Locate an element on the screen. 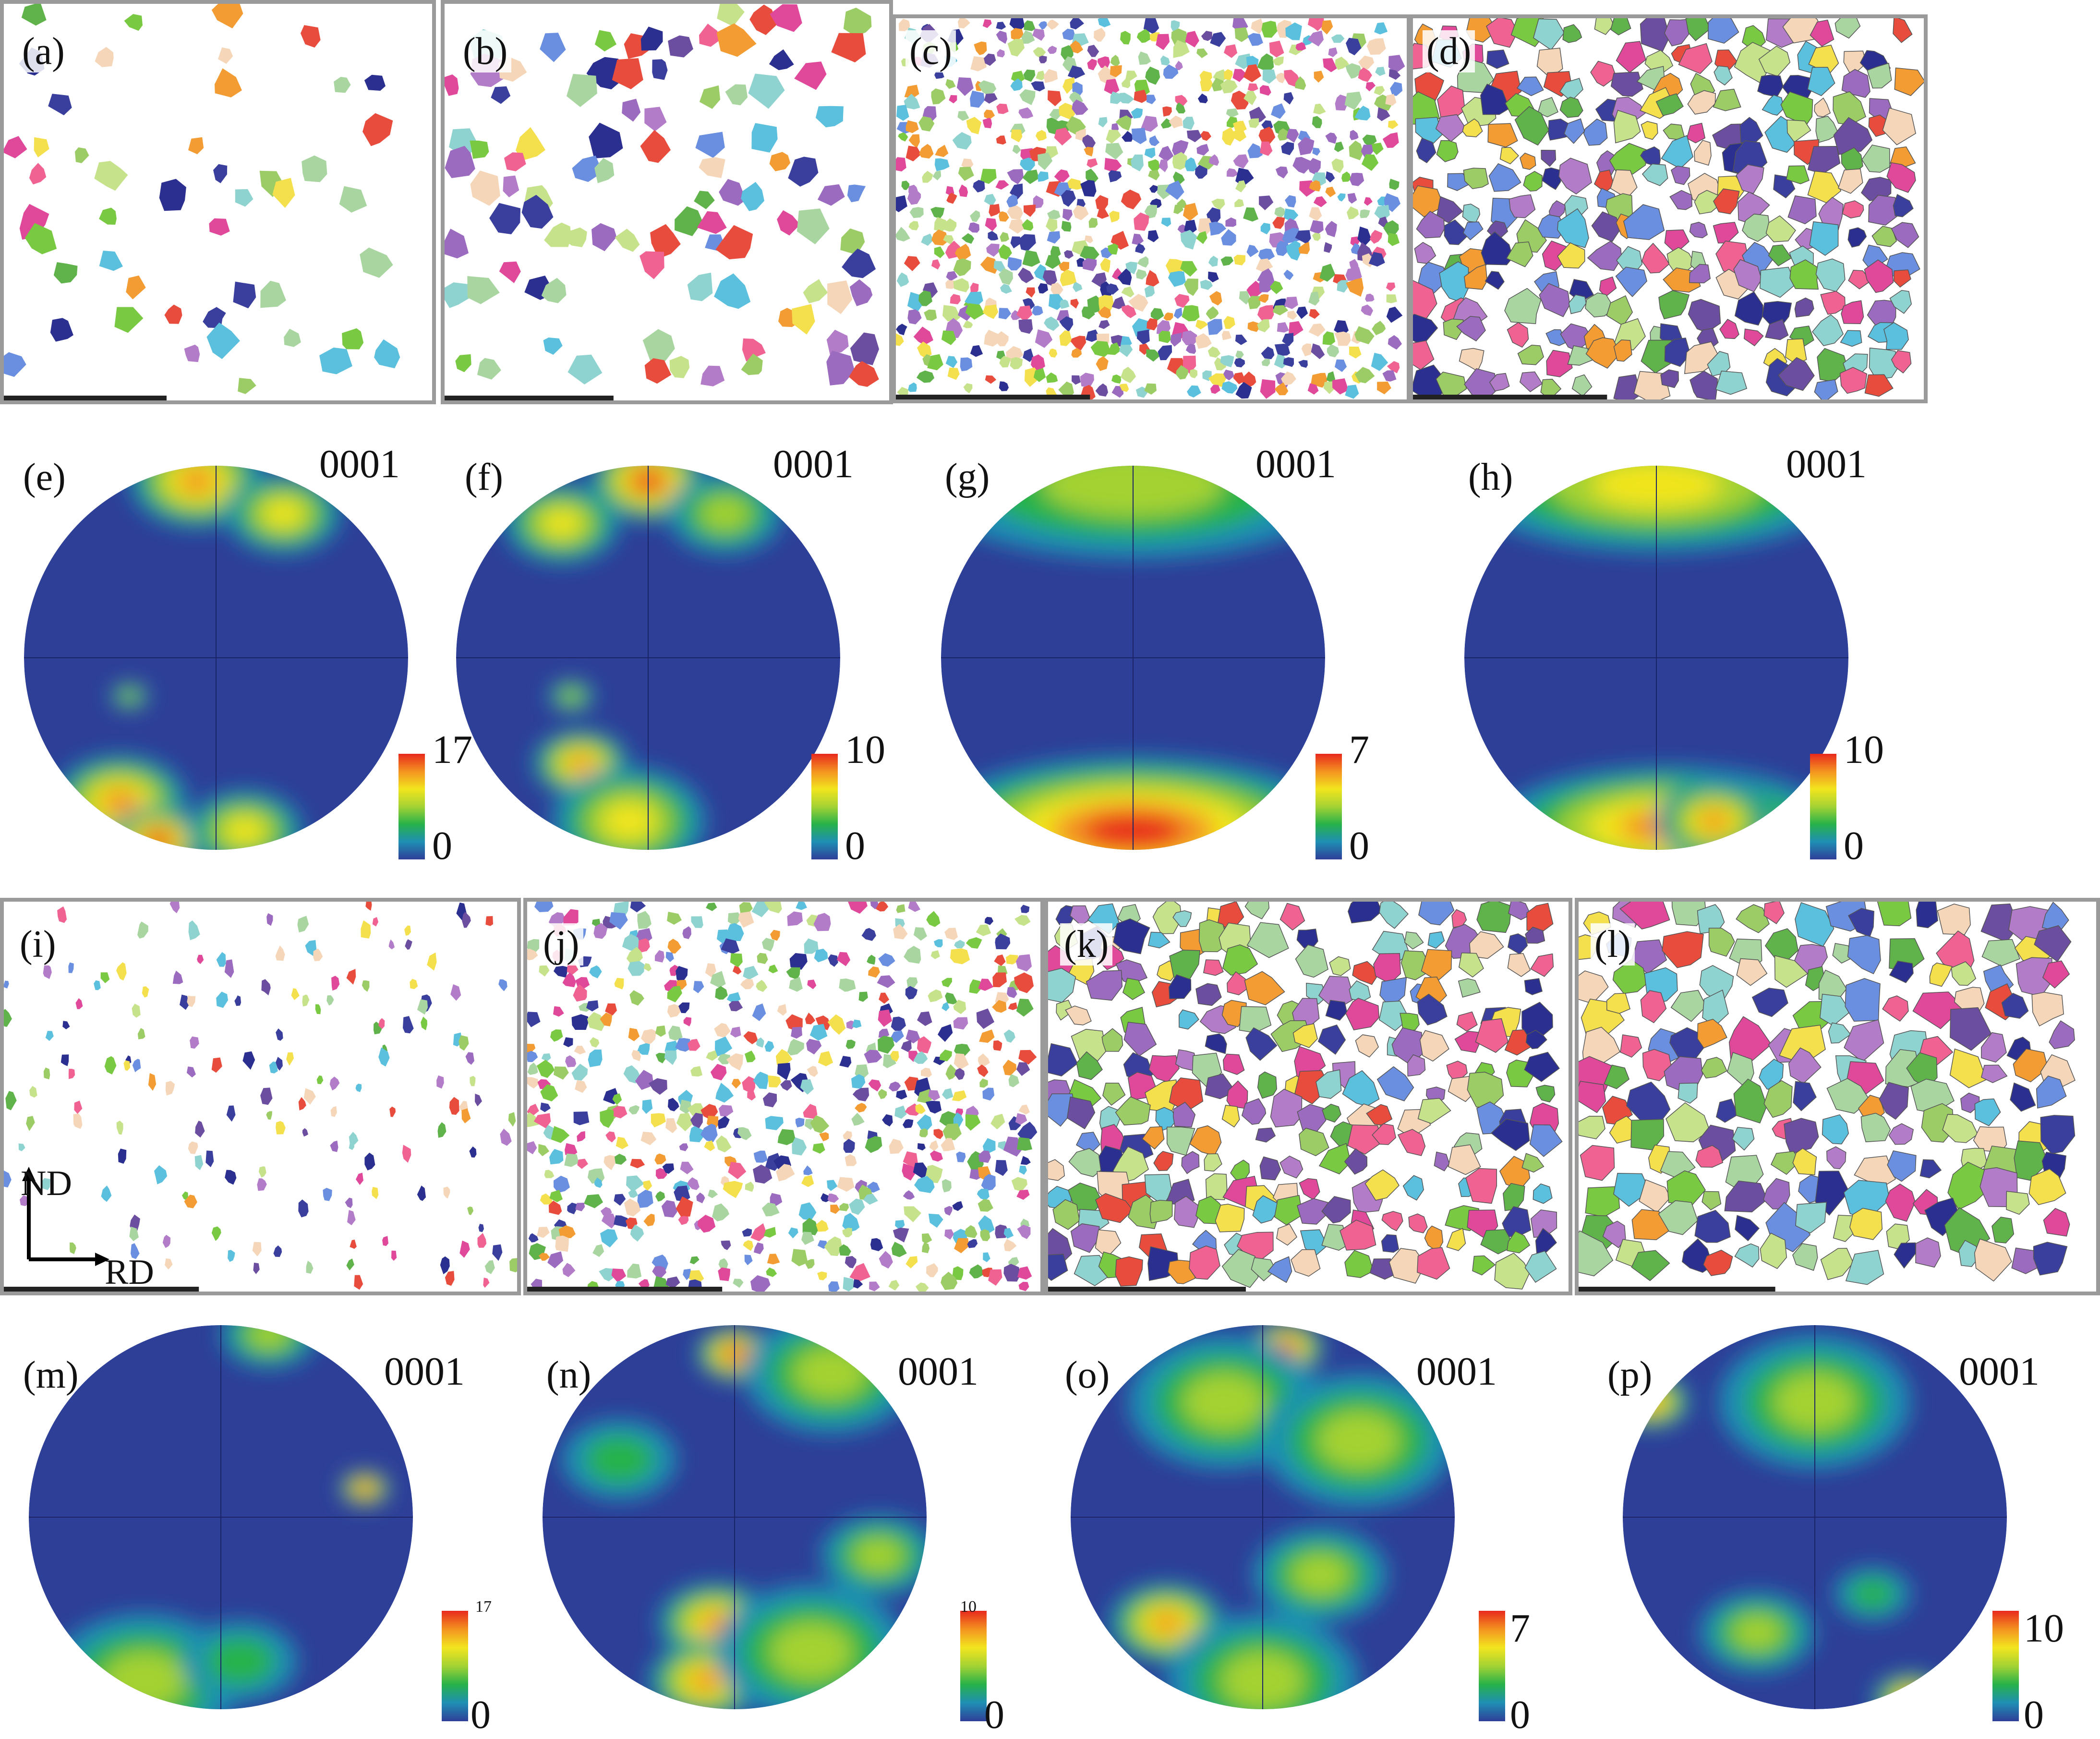 The height and width of the screenshot is (1739, 2100). colorbar is located at coordinates (411, 806).